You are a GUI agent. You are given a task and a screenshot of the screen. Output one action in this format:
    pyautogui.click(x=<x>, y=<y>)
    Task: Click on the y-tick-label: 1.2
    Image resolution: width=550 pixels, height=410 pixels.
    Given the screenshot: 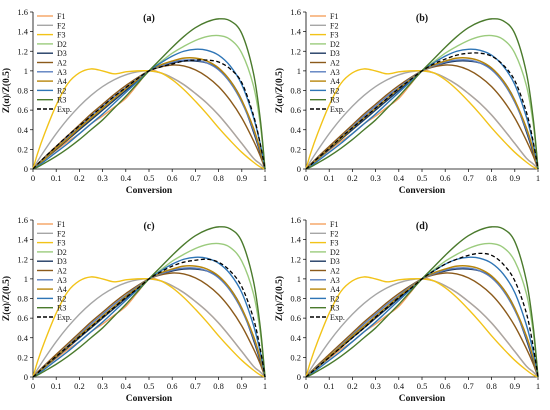 What is the action you would take?
    pyautogui.click(x=295, y=51)
    